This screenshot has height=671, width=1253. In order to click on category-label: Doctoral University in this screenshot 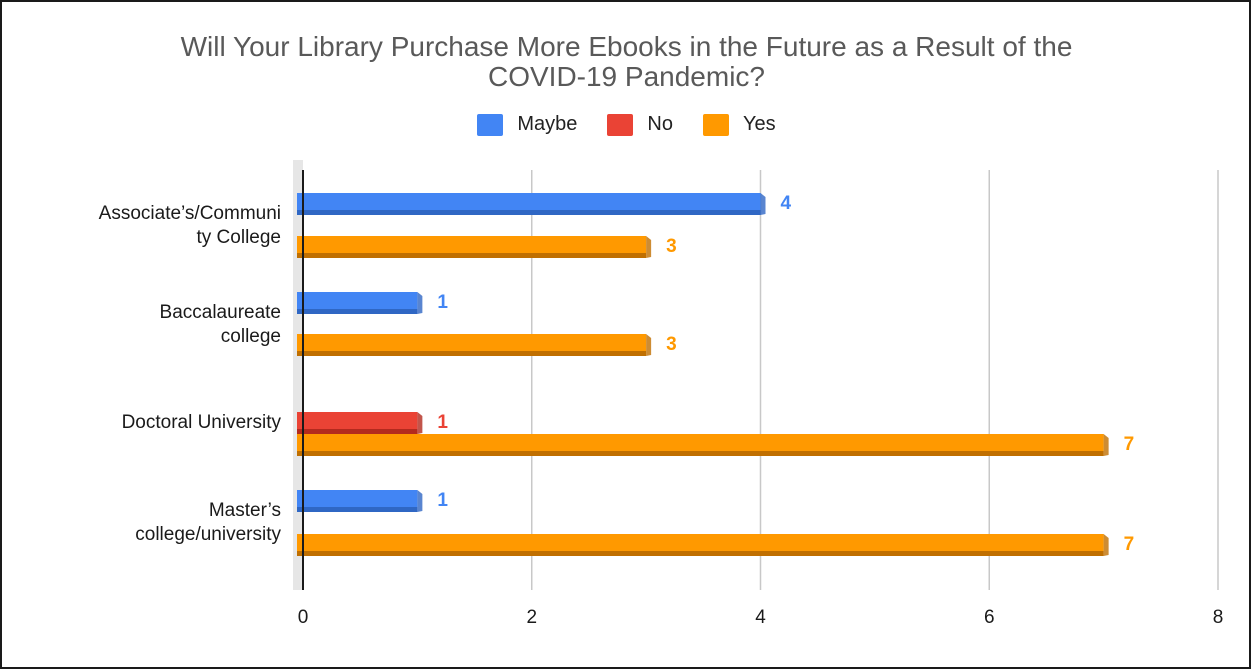, I will do `click(202, 422)`.